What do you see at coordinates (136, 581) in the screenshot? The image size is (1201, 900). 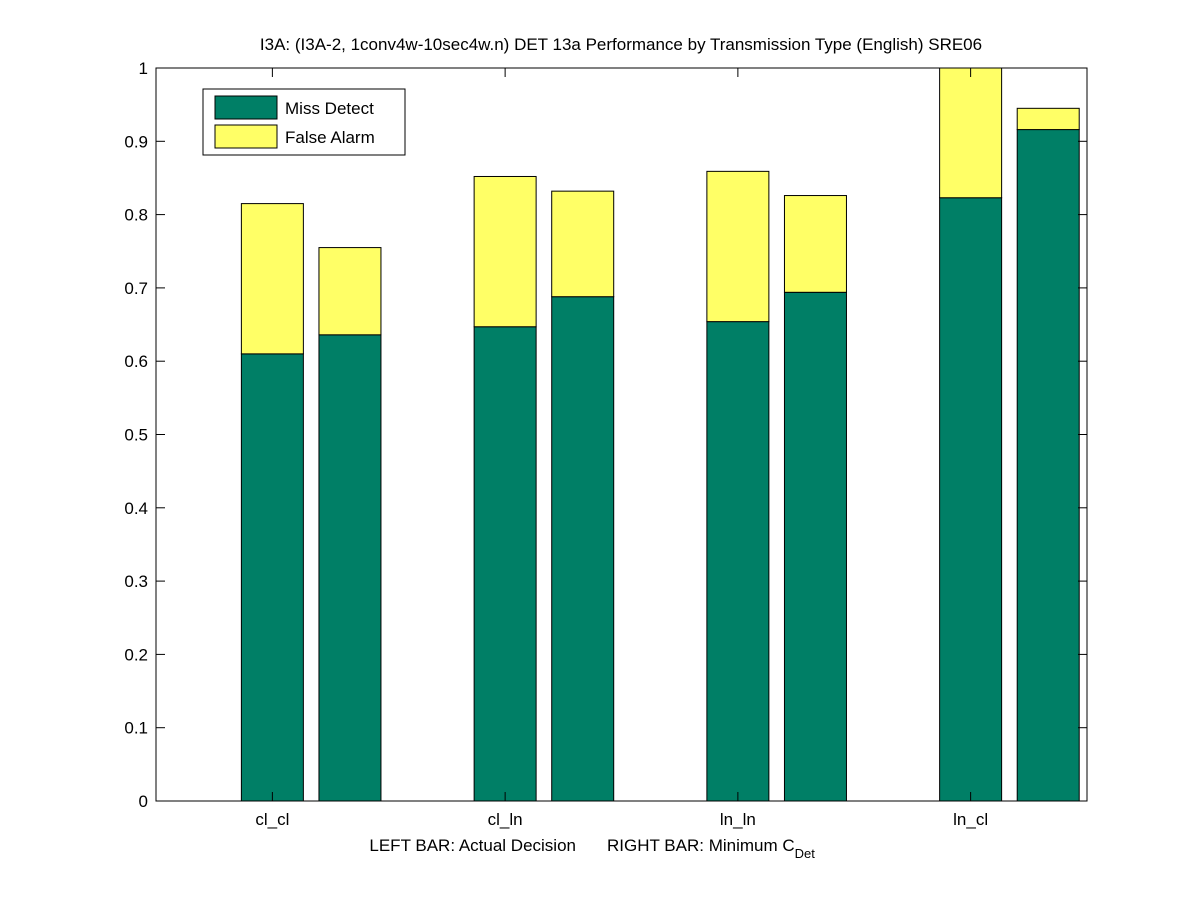 I see `y-tick-label-3: 0.3` at bounding box center [136, 581].